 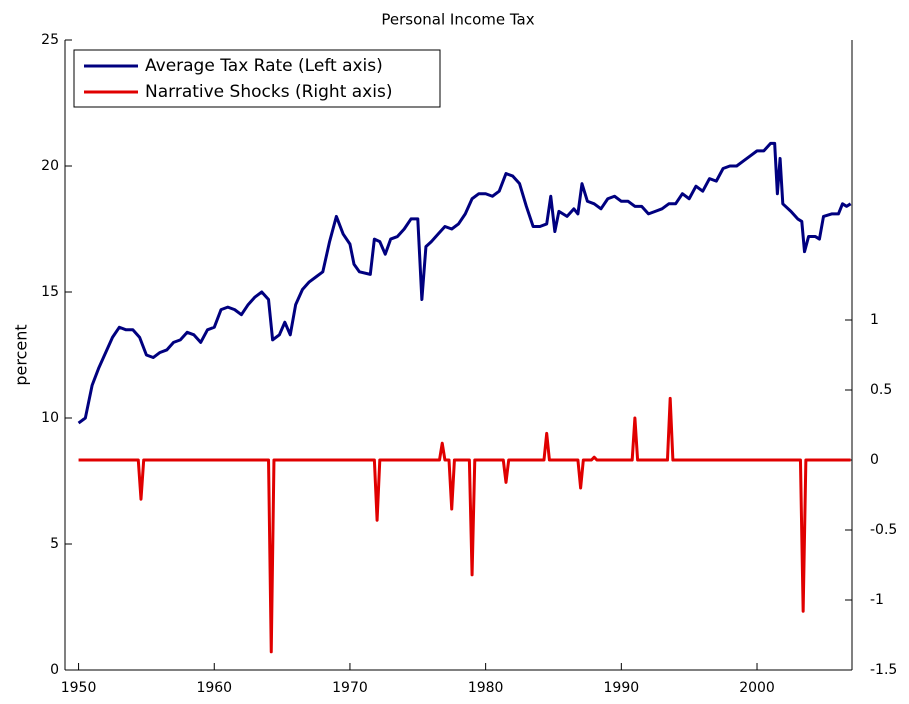 I want to click on x-tick-label: 1980, so click(x=486, y=688).